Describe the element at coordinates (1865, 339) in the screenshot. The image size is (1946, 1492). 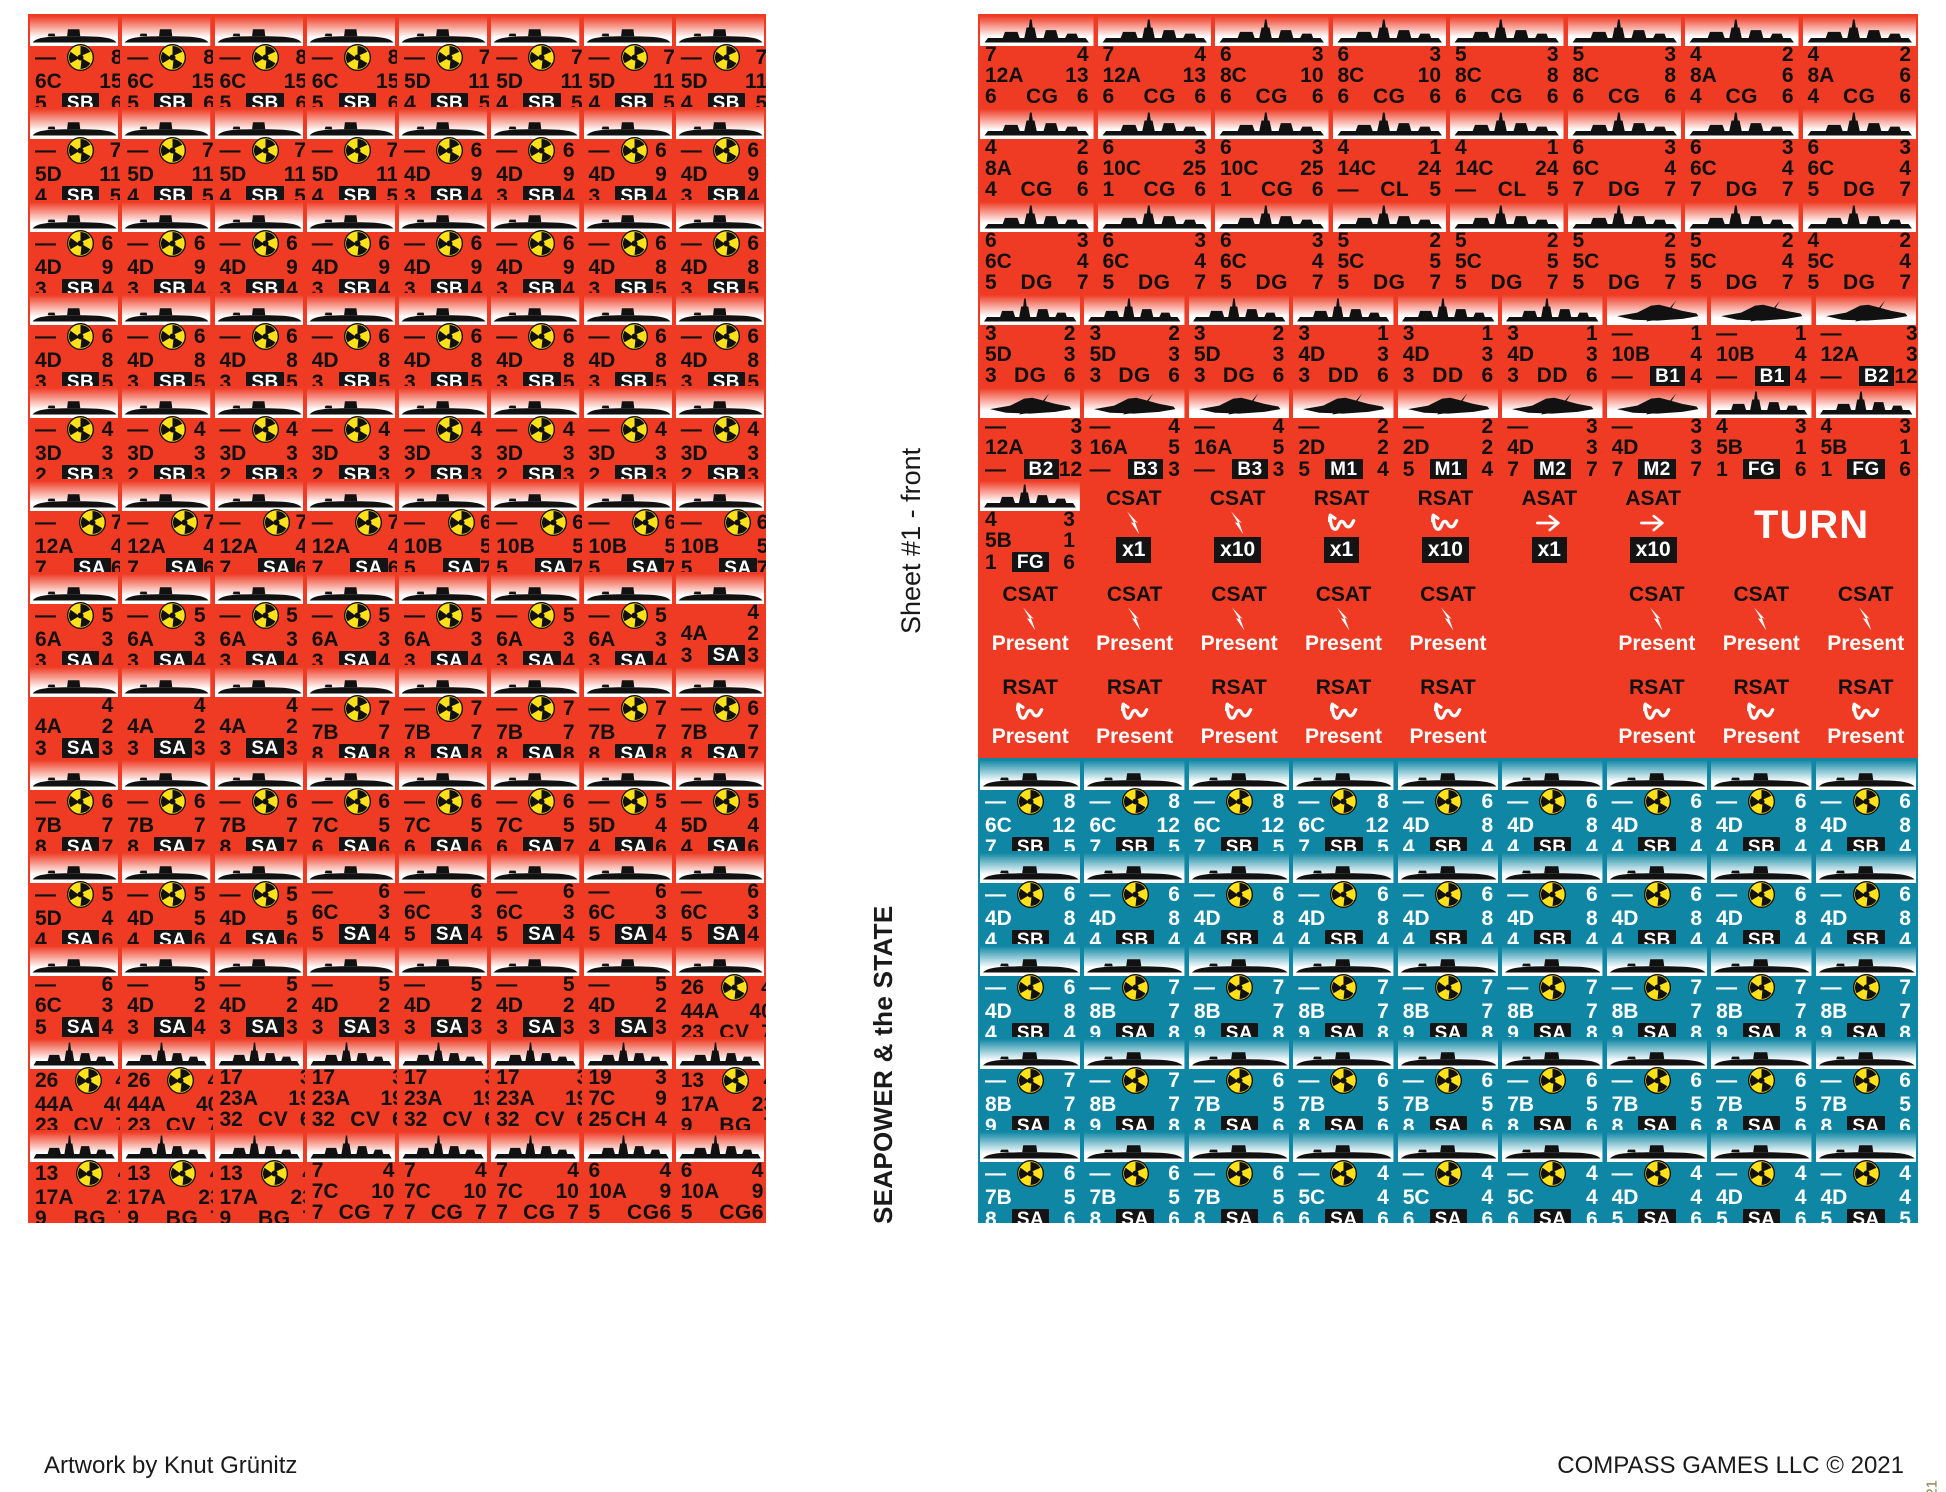
I see `counter-b2: —3 12A 3— B2 12` at that location.